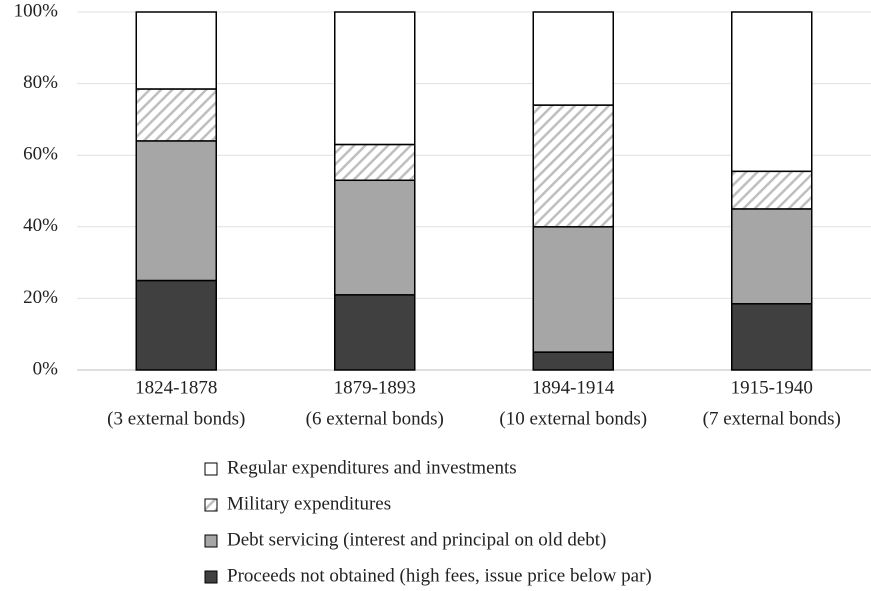 This screenshot has width=871, height=591. I want to click on x-tick-label: (7 external bonds), so click(772, 418).